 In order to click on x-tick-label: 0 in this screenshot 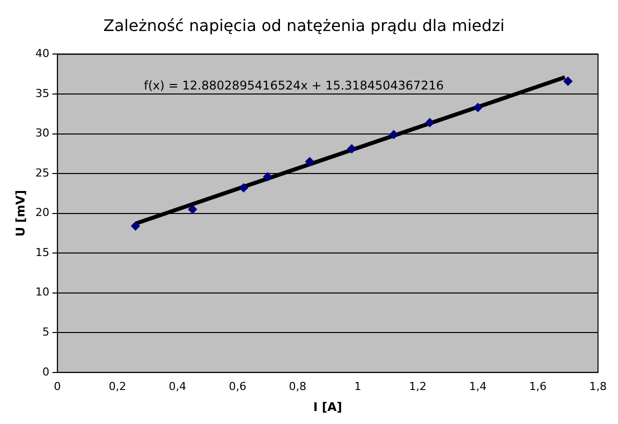, I will do `click(57, 386)`.